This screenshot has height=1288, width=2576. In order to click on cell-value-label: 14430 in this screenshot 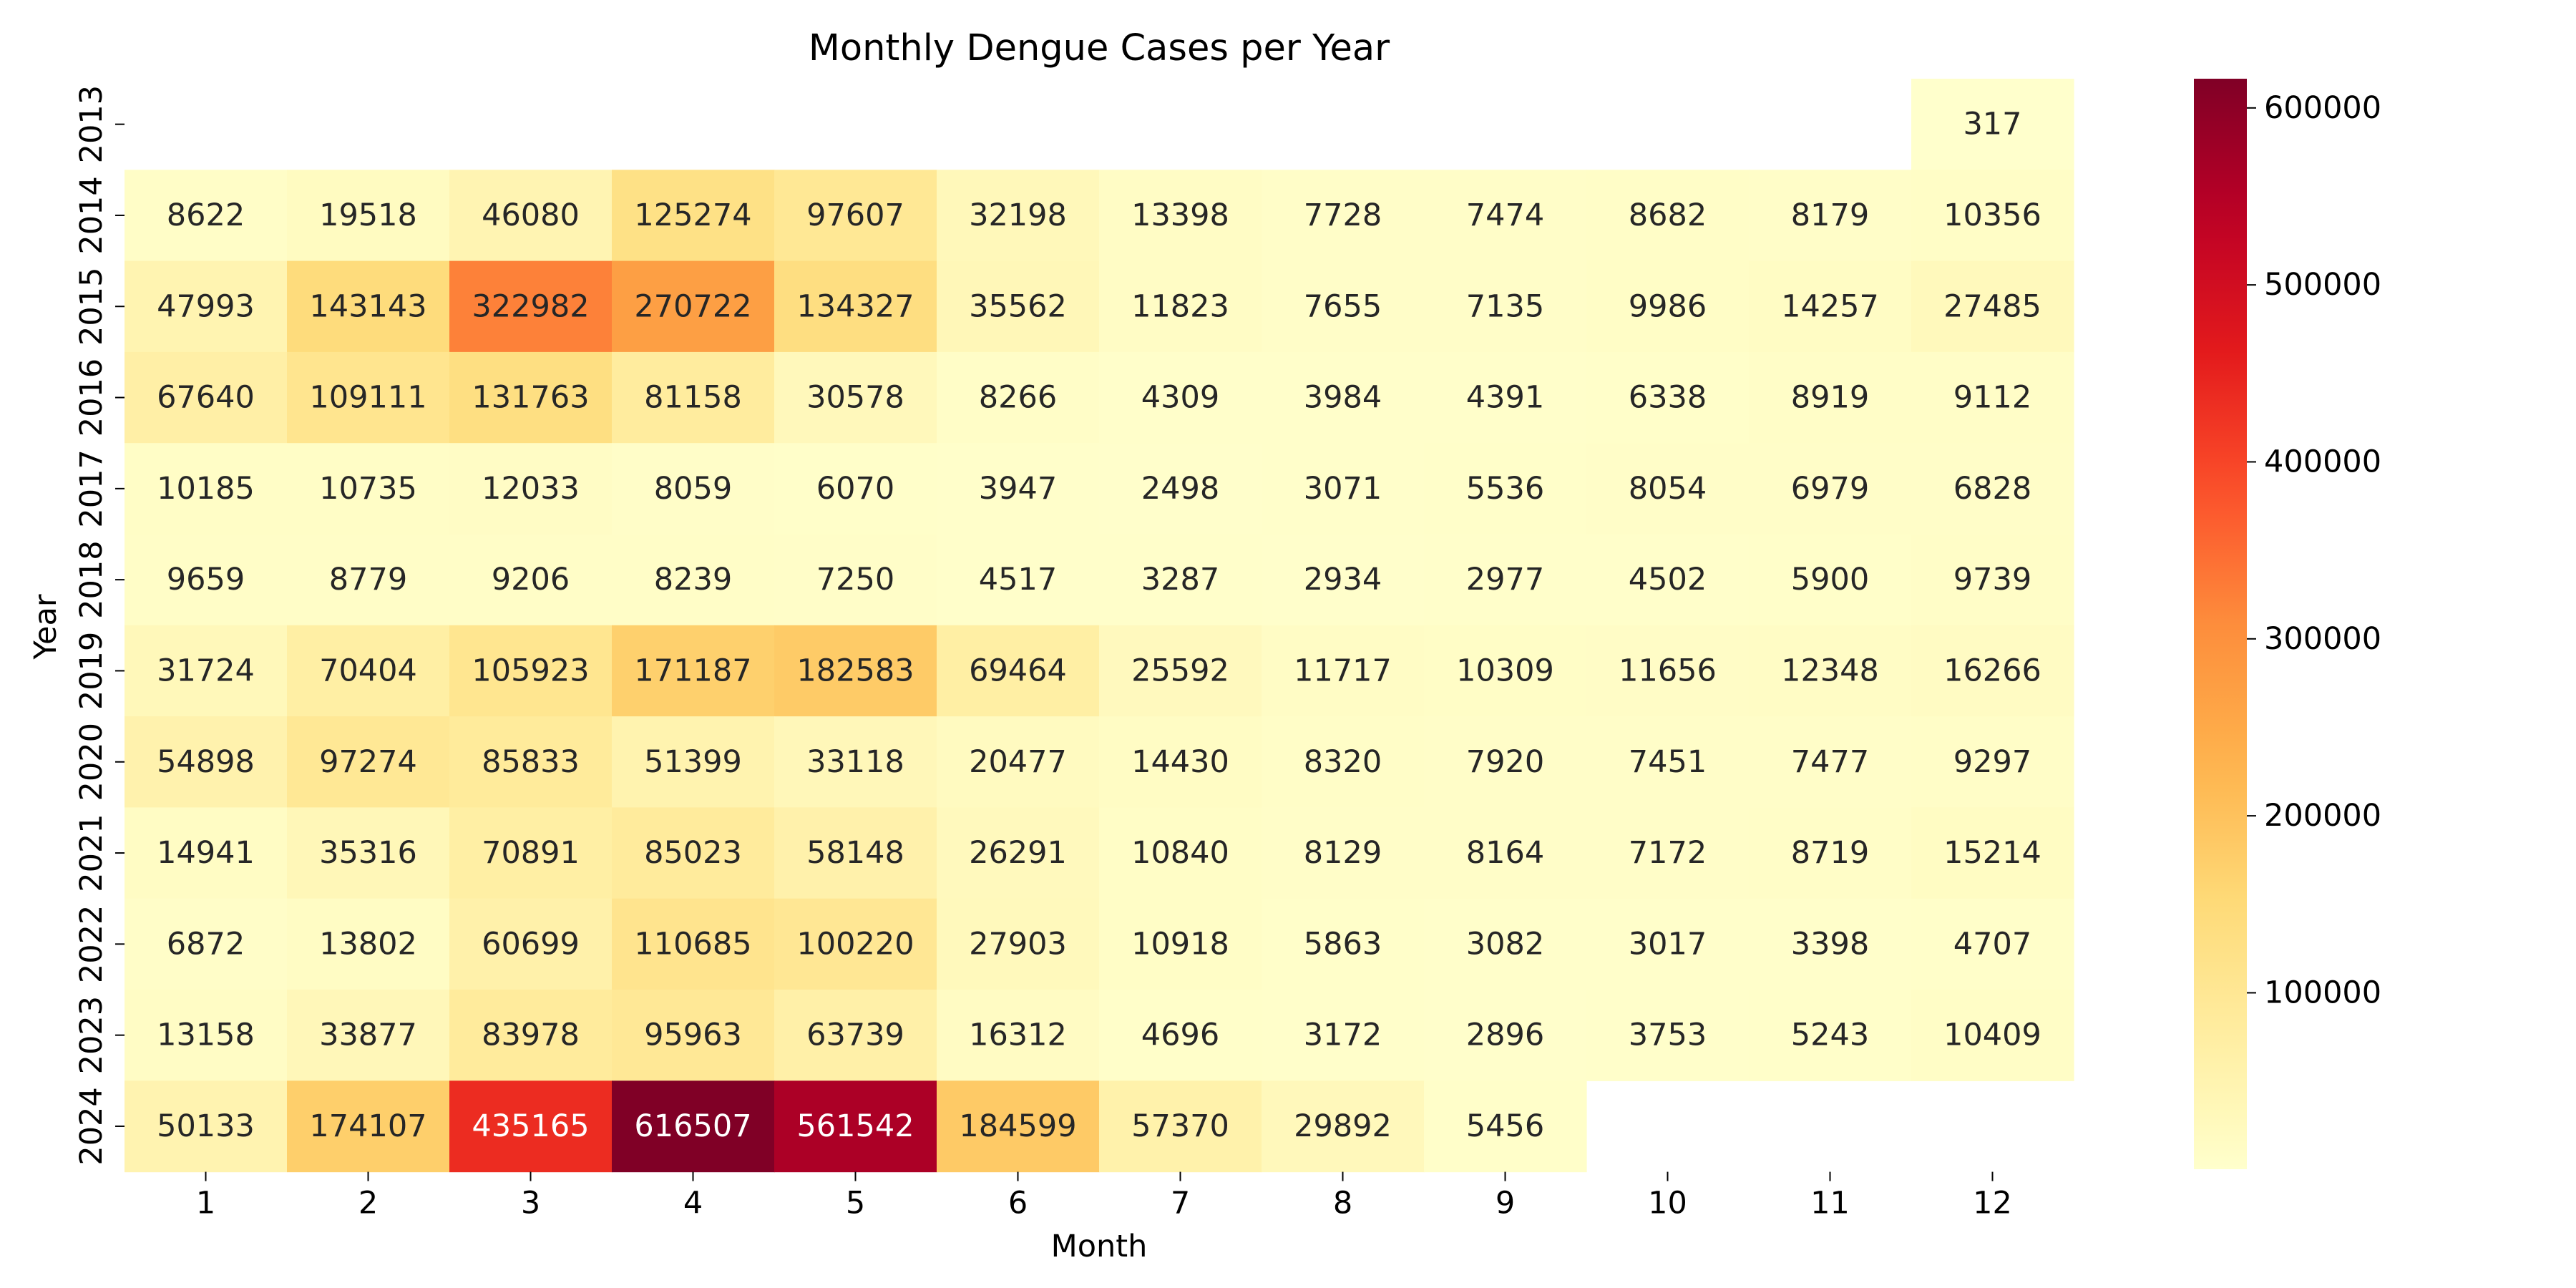, I will do `click(1180, 762)`.